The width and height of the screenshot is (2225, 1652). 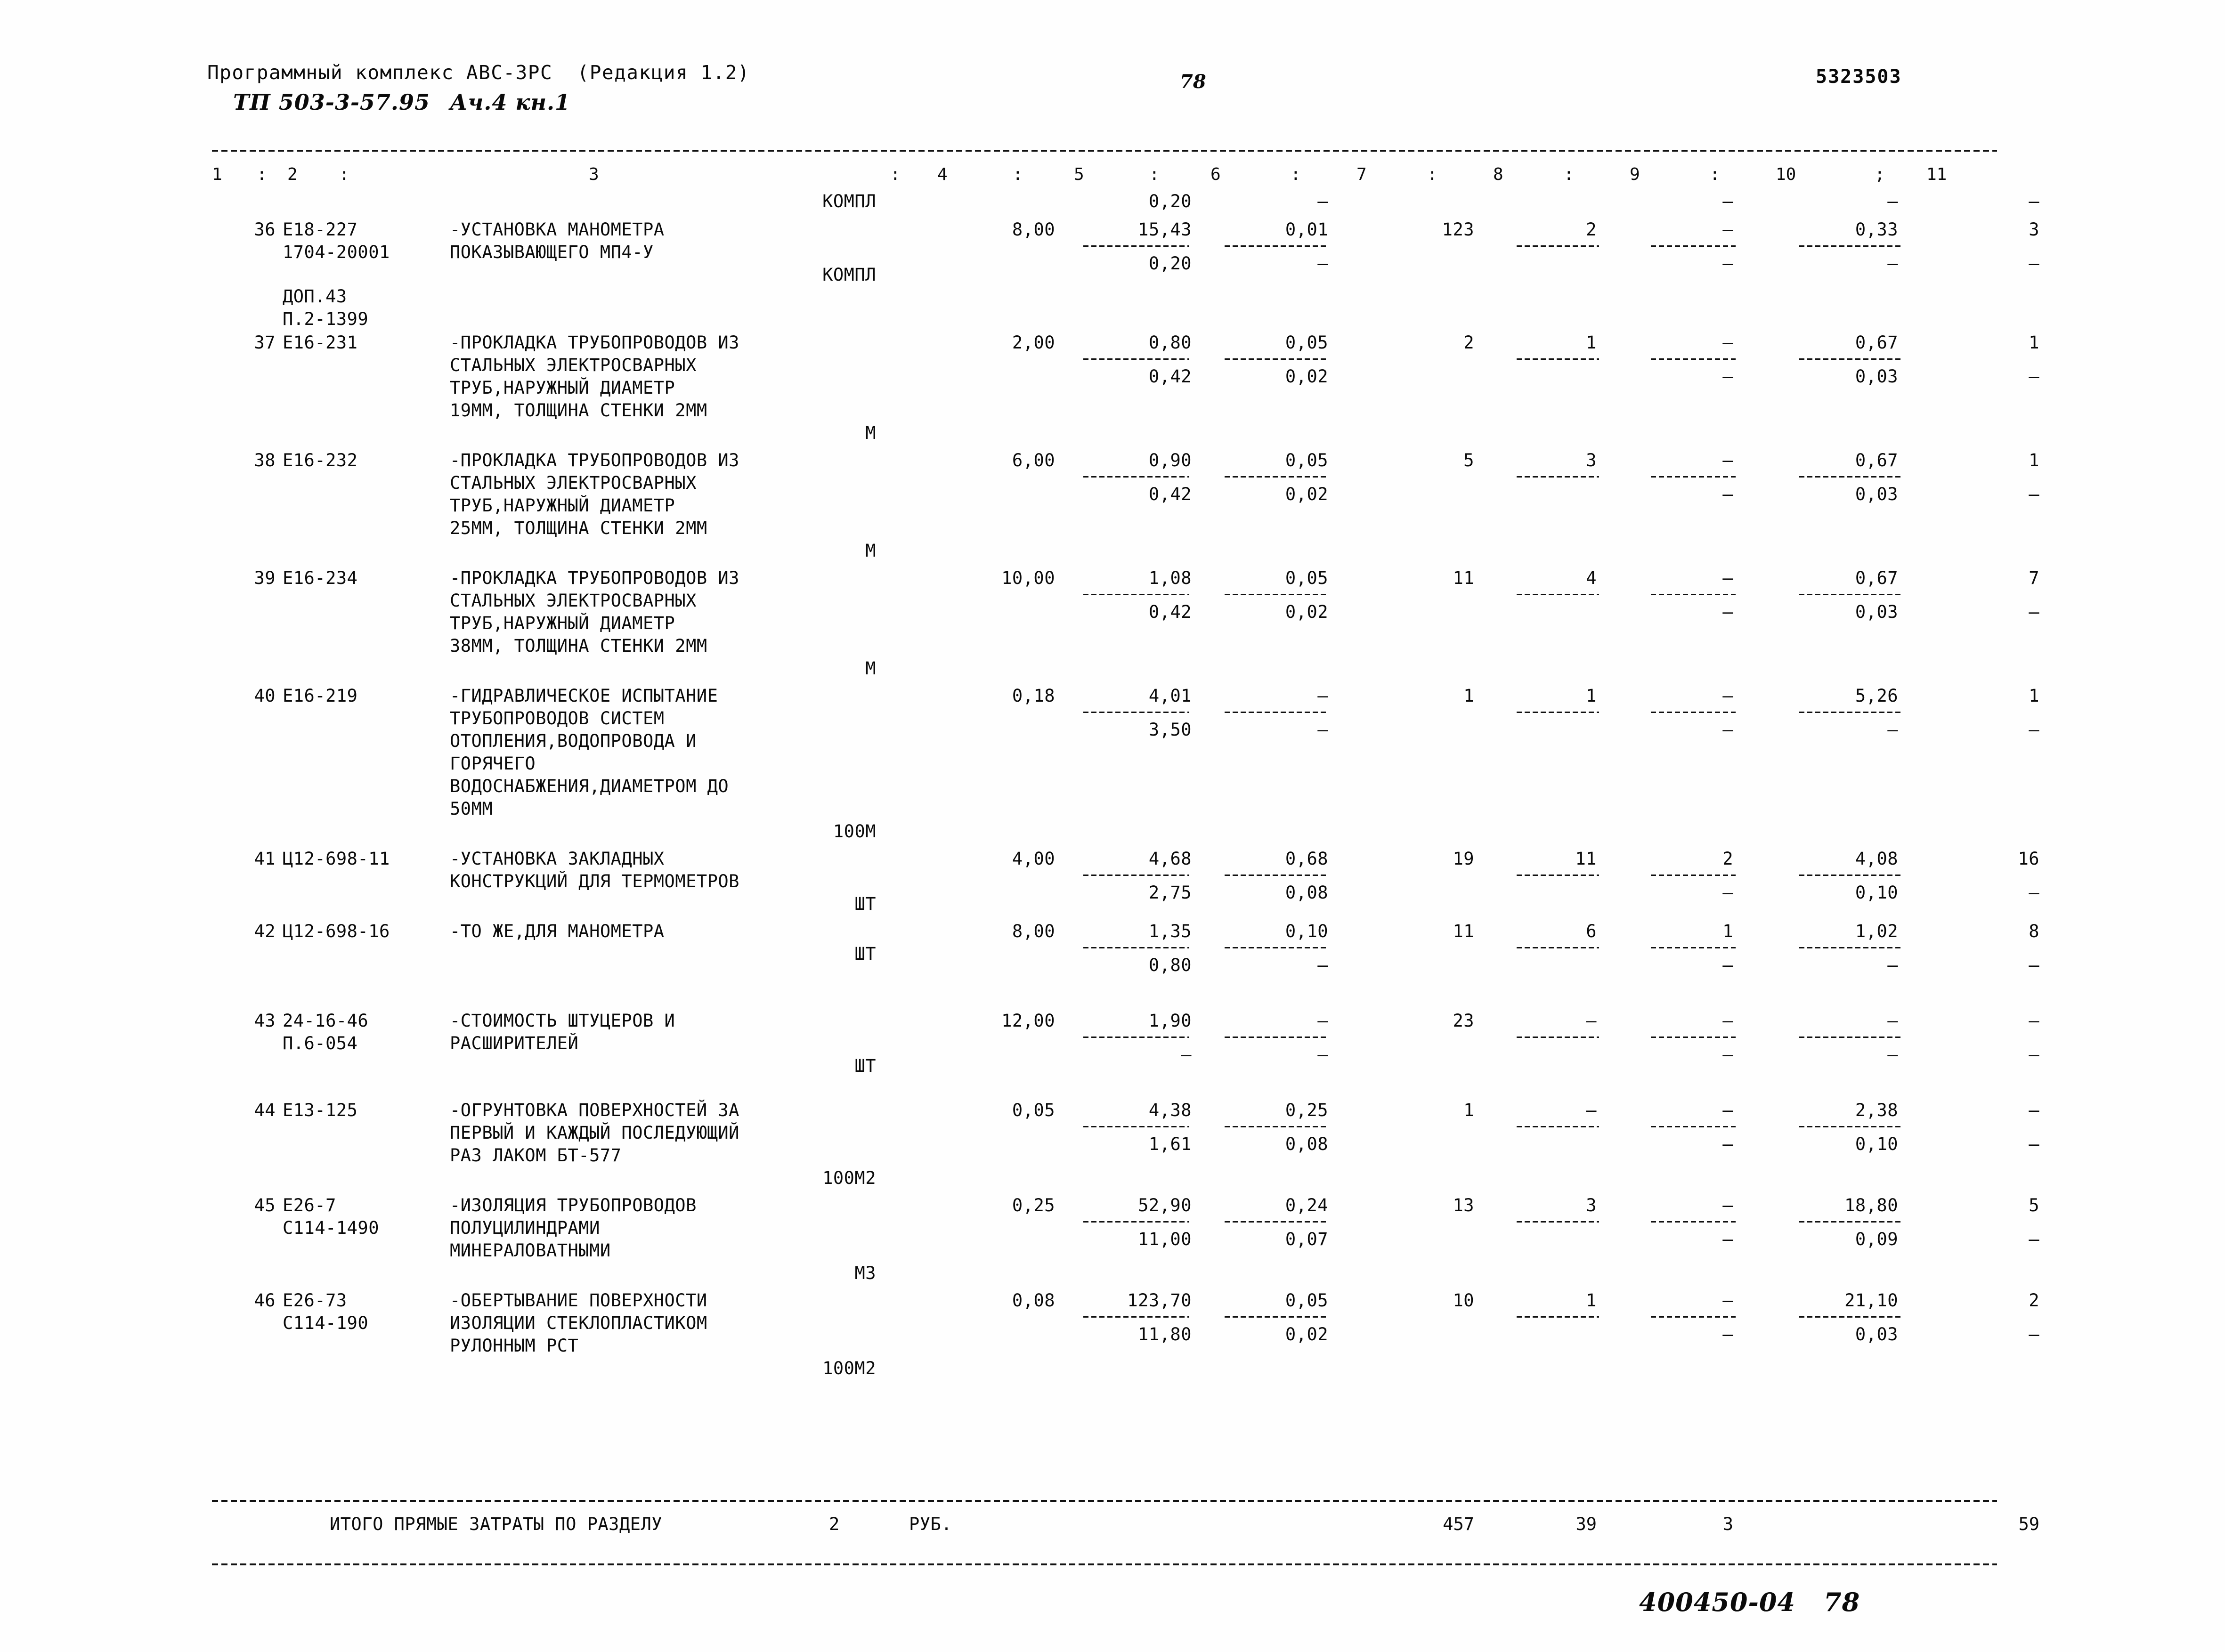 What do you see at coordinates (1591, 1205) in the screenshot?
I see `value-col8: 3` at bounding box center [1591, 1205].